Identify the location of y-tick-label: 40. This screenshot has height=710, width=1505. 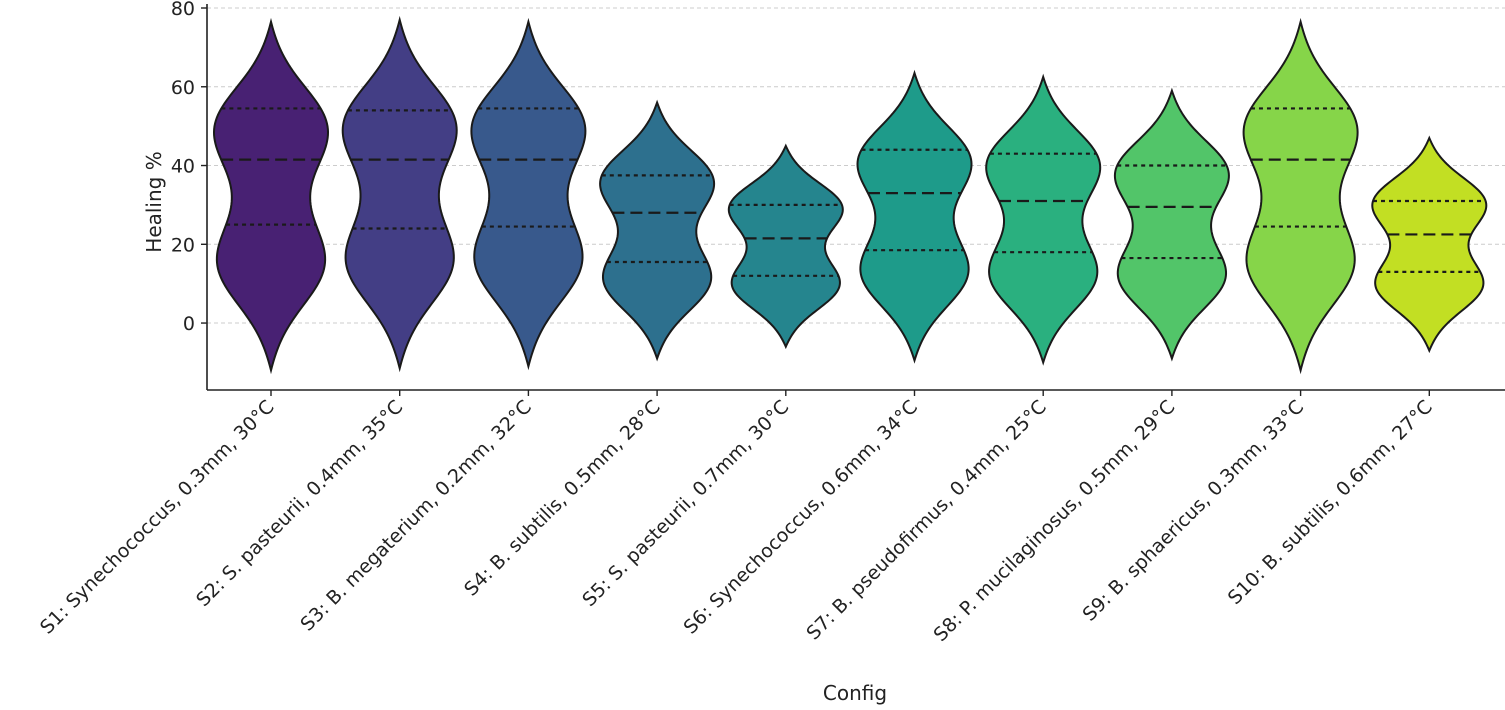
(183, 167).